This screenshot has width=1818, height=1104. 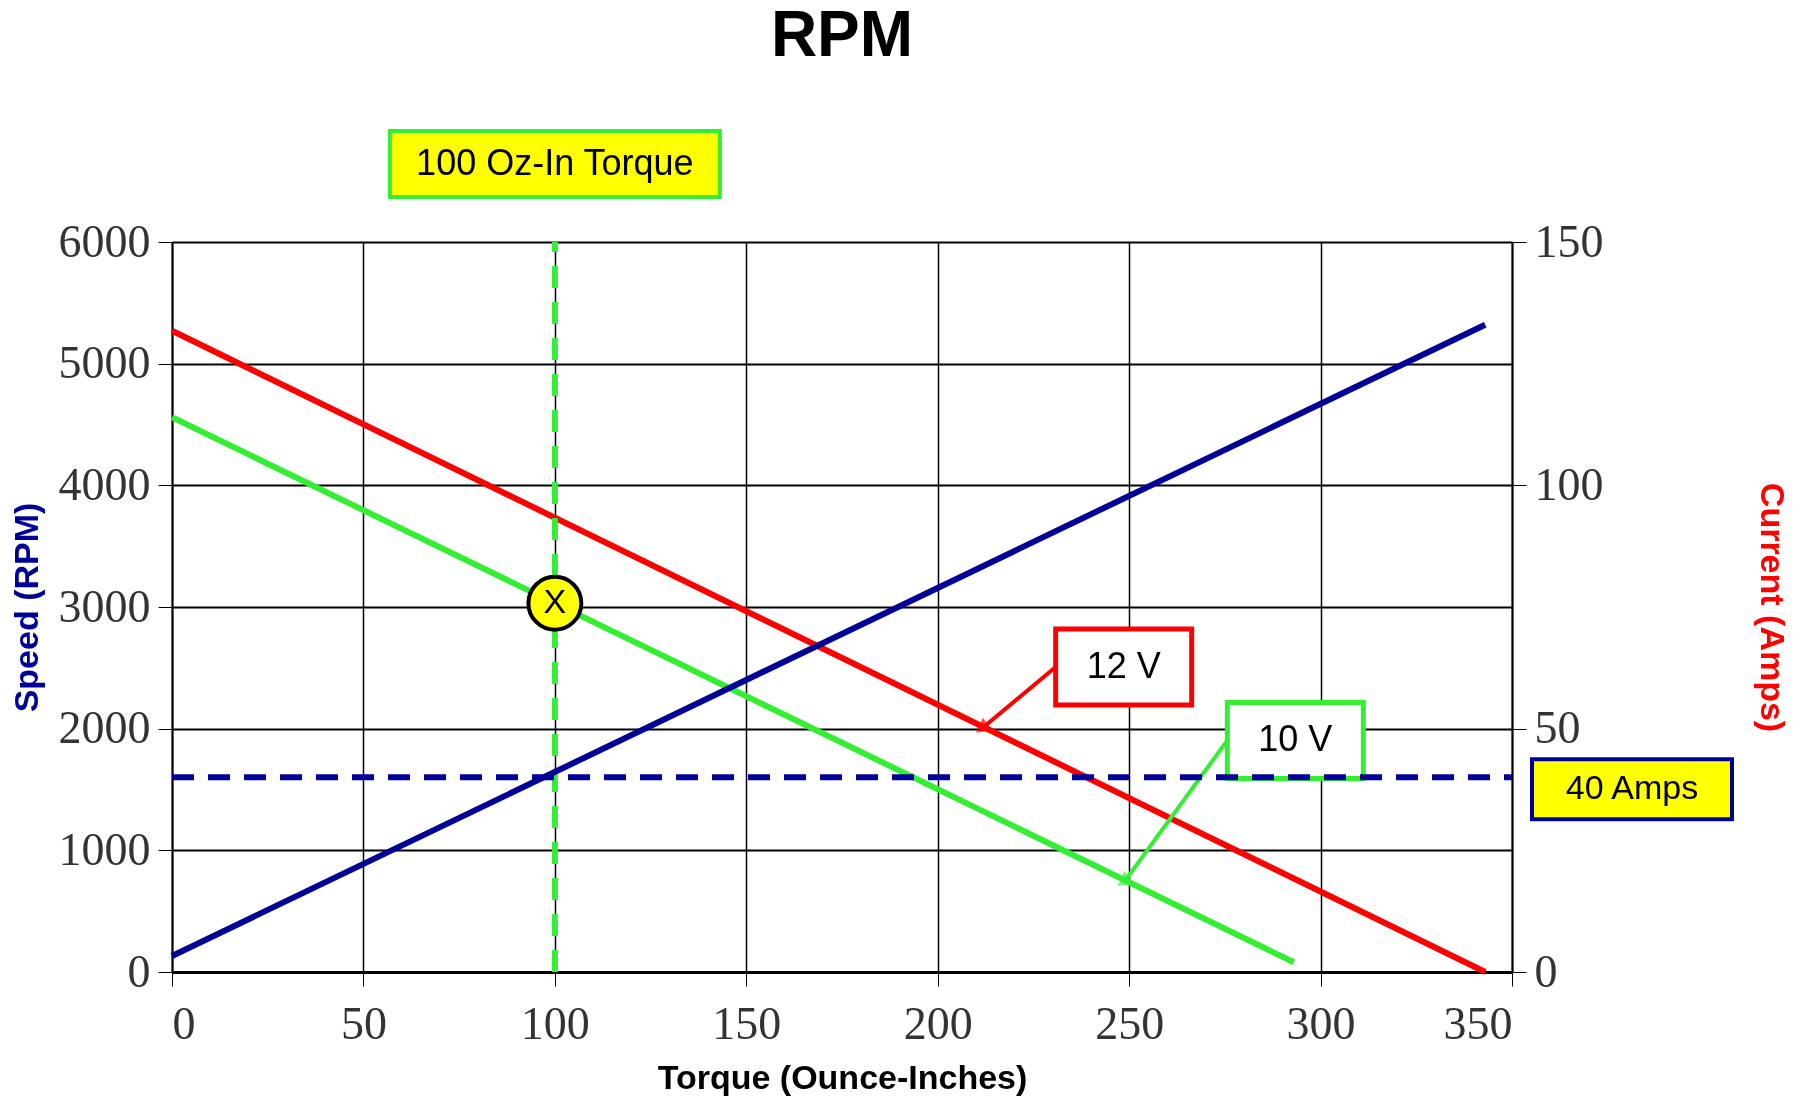 I want to click on ref-line-label: 40 Amps, so click(x=1632, y=787).